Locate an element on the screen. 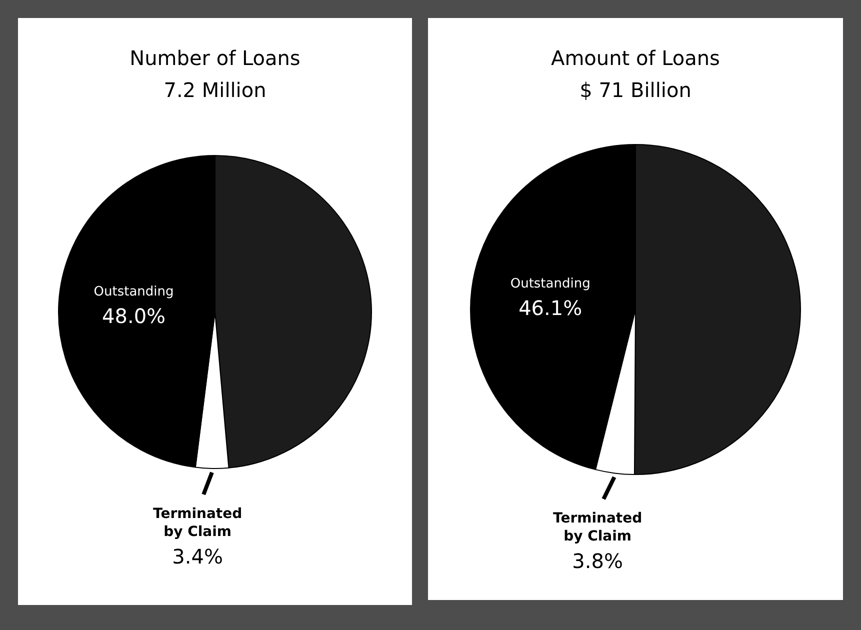 This screenshot has height=630, width=861. data-label: 3.8% is located at coordinates (597, 561).